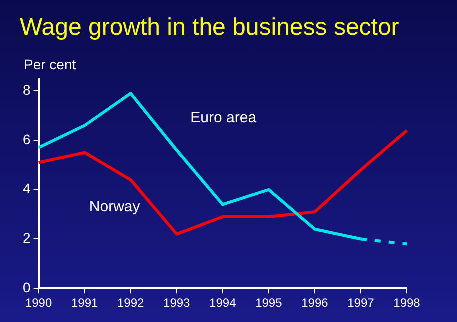 This screenshot has height=322, width=457. I want to click on x-tick-label: 1993, so click(177, 303).